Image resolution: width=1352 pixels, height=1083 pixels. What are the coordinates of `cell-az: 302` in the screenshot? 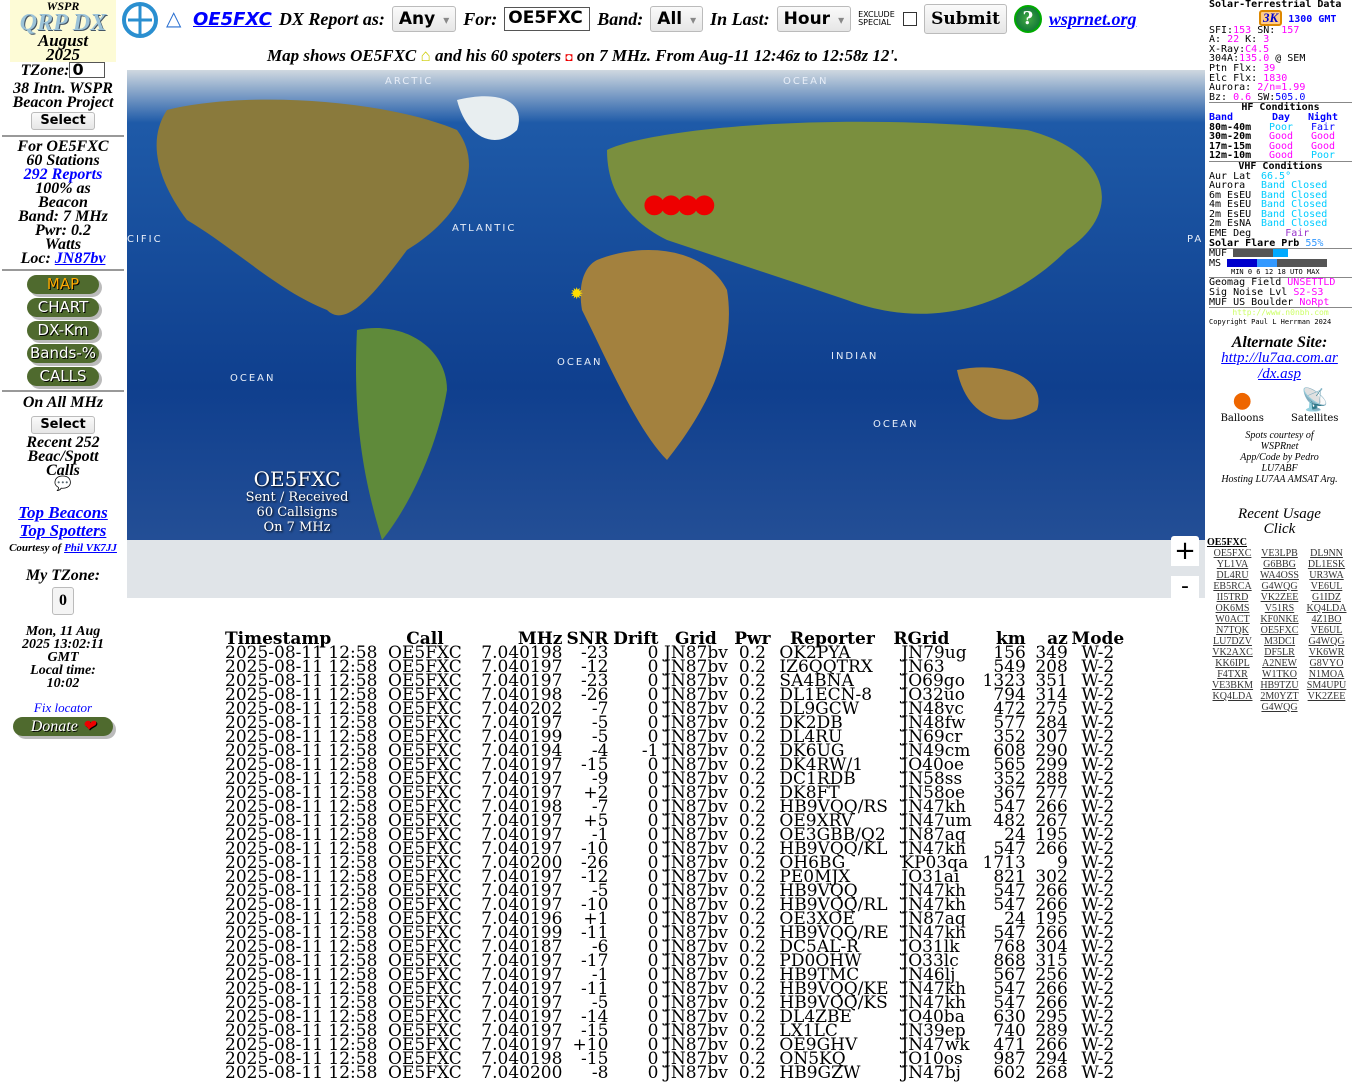 It's located at (1051, 877).